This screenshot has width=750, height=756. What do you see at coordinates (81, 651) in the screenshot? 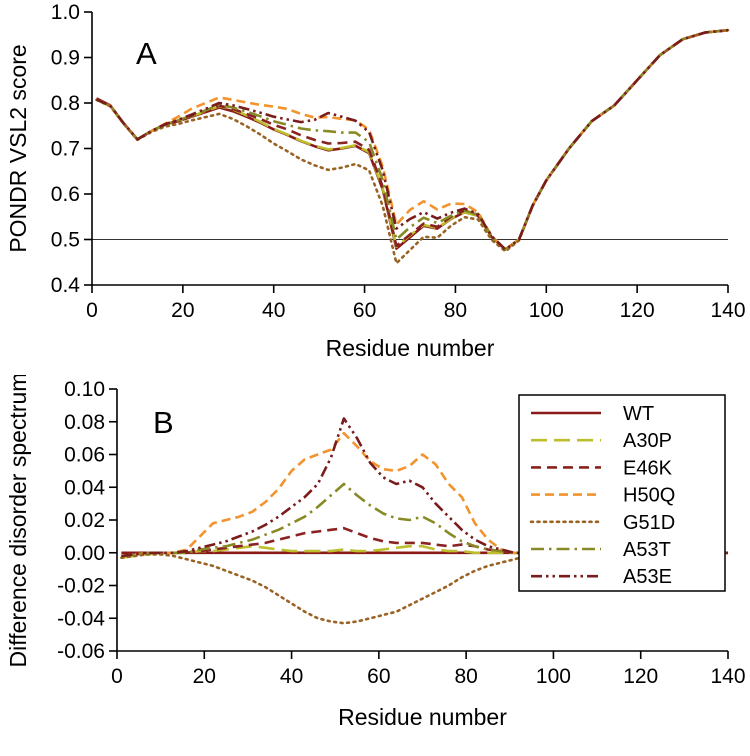
I see `y-tick-label: -0.06` at bounding box center [81, 651].